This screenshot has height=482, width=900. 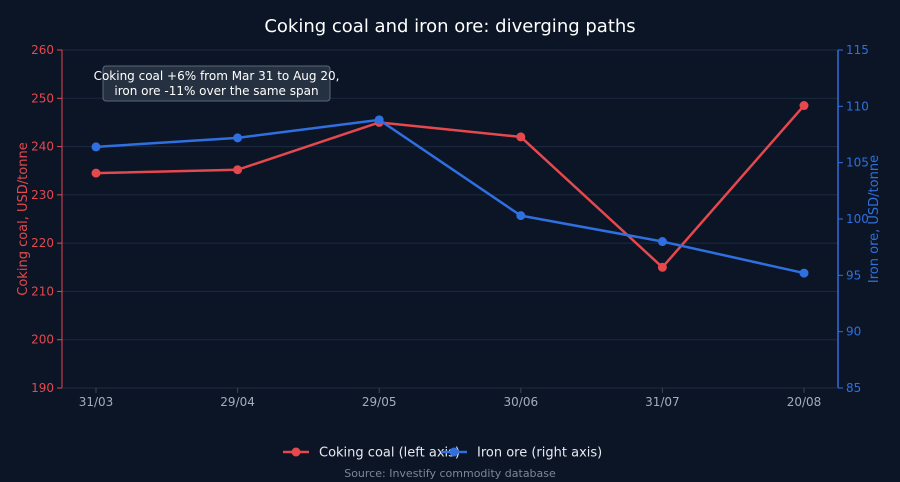 I want to click on right-tick-label: 105, so click(x=857, y=163).